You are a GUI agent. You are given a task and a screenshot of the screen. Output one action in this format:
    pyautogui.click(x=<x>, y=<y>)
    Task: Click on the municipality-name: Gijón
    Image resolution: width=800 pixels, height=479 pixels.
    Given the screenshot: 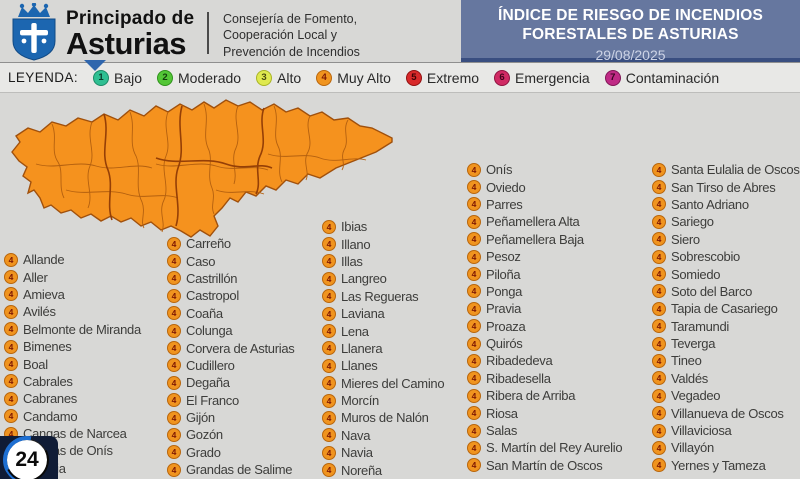 What is the action you would take?
    pyautogui.click(x=200, y=418)
    